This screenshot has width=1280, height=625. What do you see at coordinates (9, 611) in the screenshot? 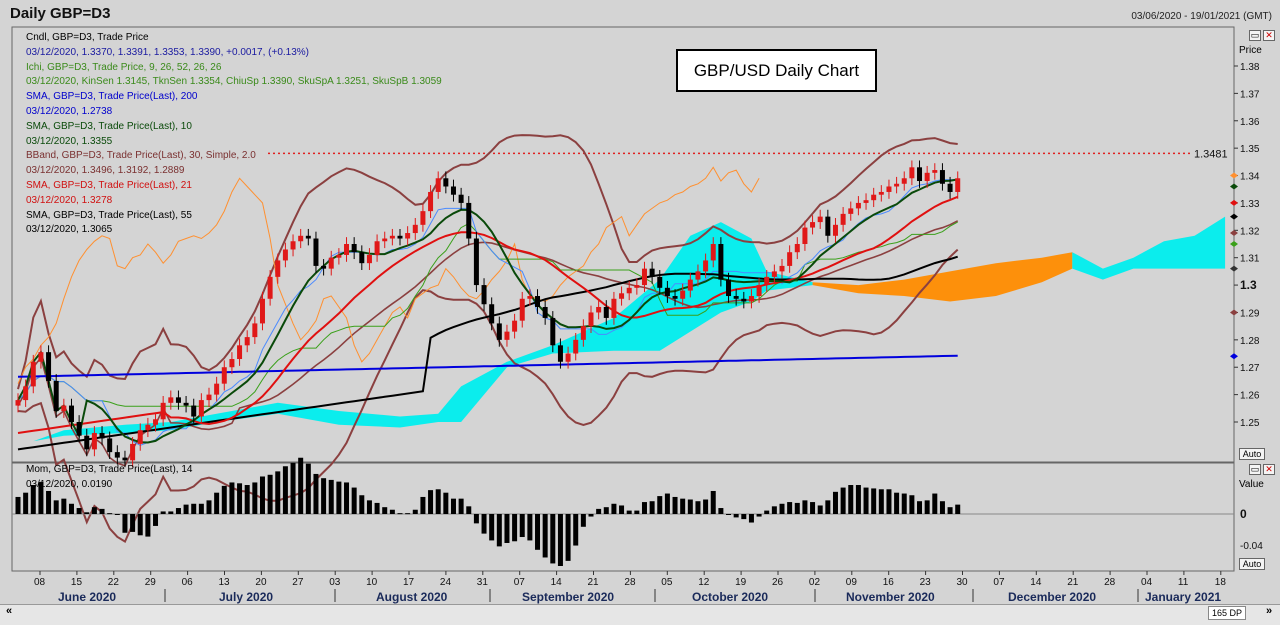
I see `scroll-left-icon: «` at bounding box center [9, 611].